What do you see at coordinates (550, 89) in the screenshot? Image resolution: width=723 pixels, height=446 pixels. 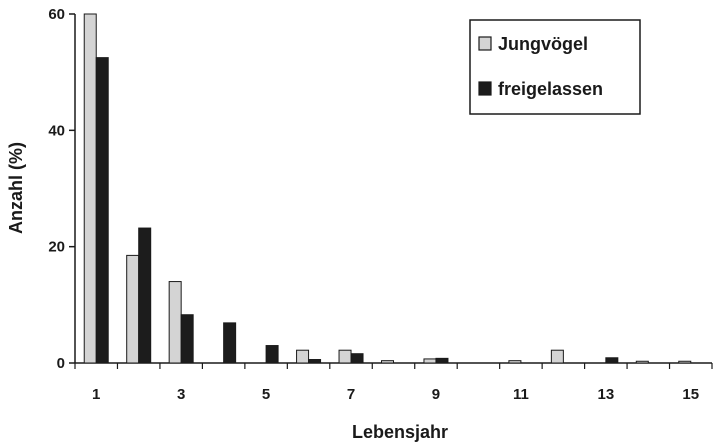 I see `legend-label-freigelassen: freigelassen` at bounding box center [550, 89].